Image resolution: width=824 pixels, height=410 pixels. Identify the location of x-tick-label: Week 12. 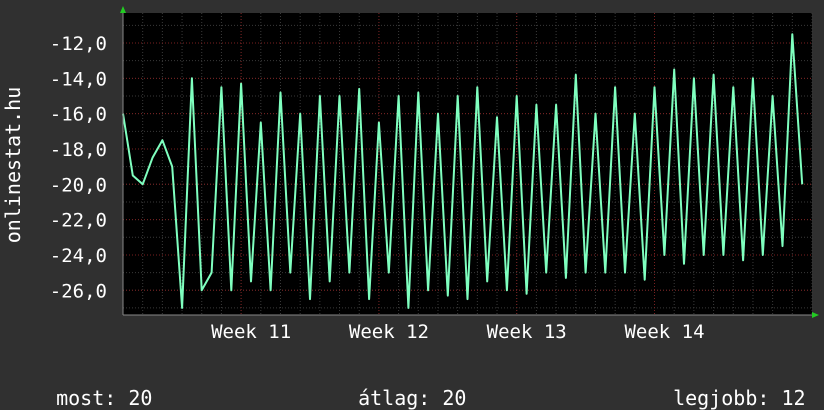
(389, 332).